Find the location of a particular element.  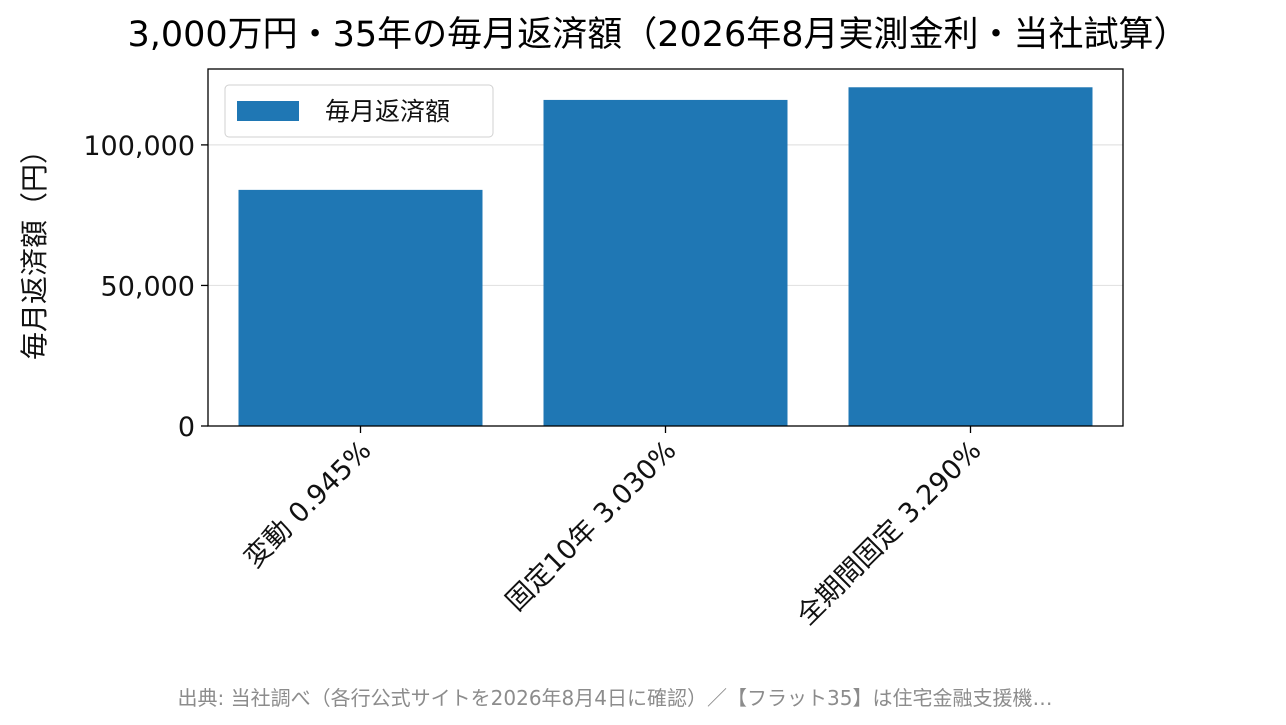

x-tick-label: 固定10年 3.030% is located at coordinates (591, 526).